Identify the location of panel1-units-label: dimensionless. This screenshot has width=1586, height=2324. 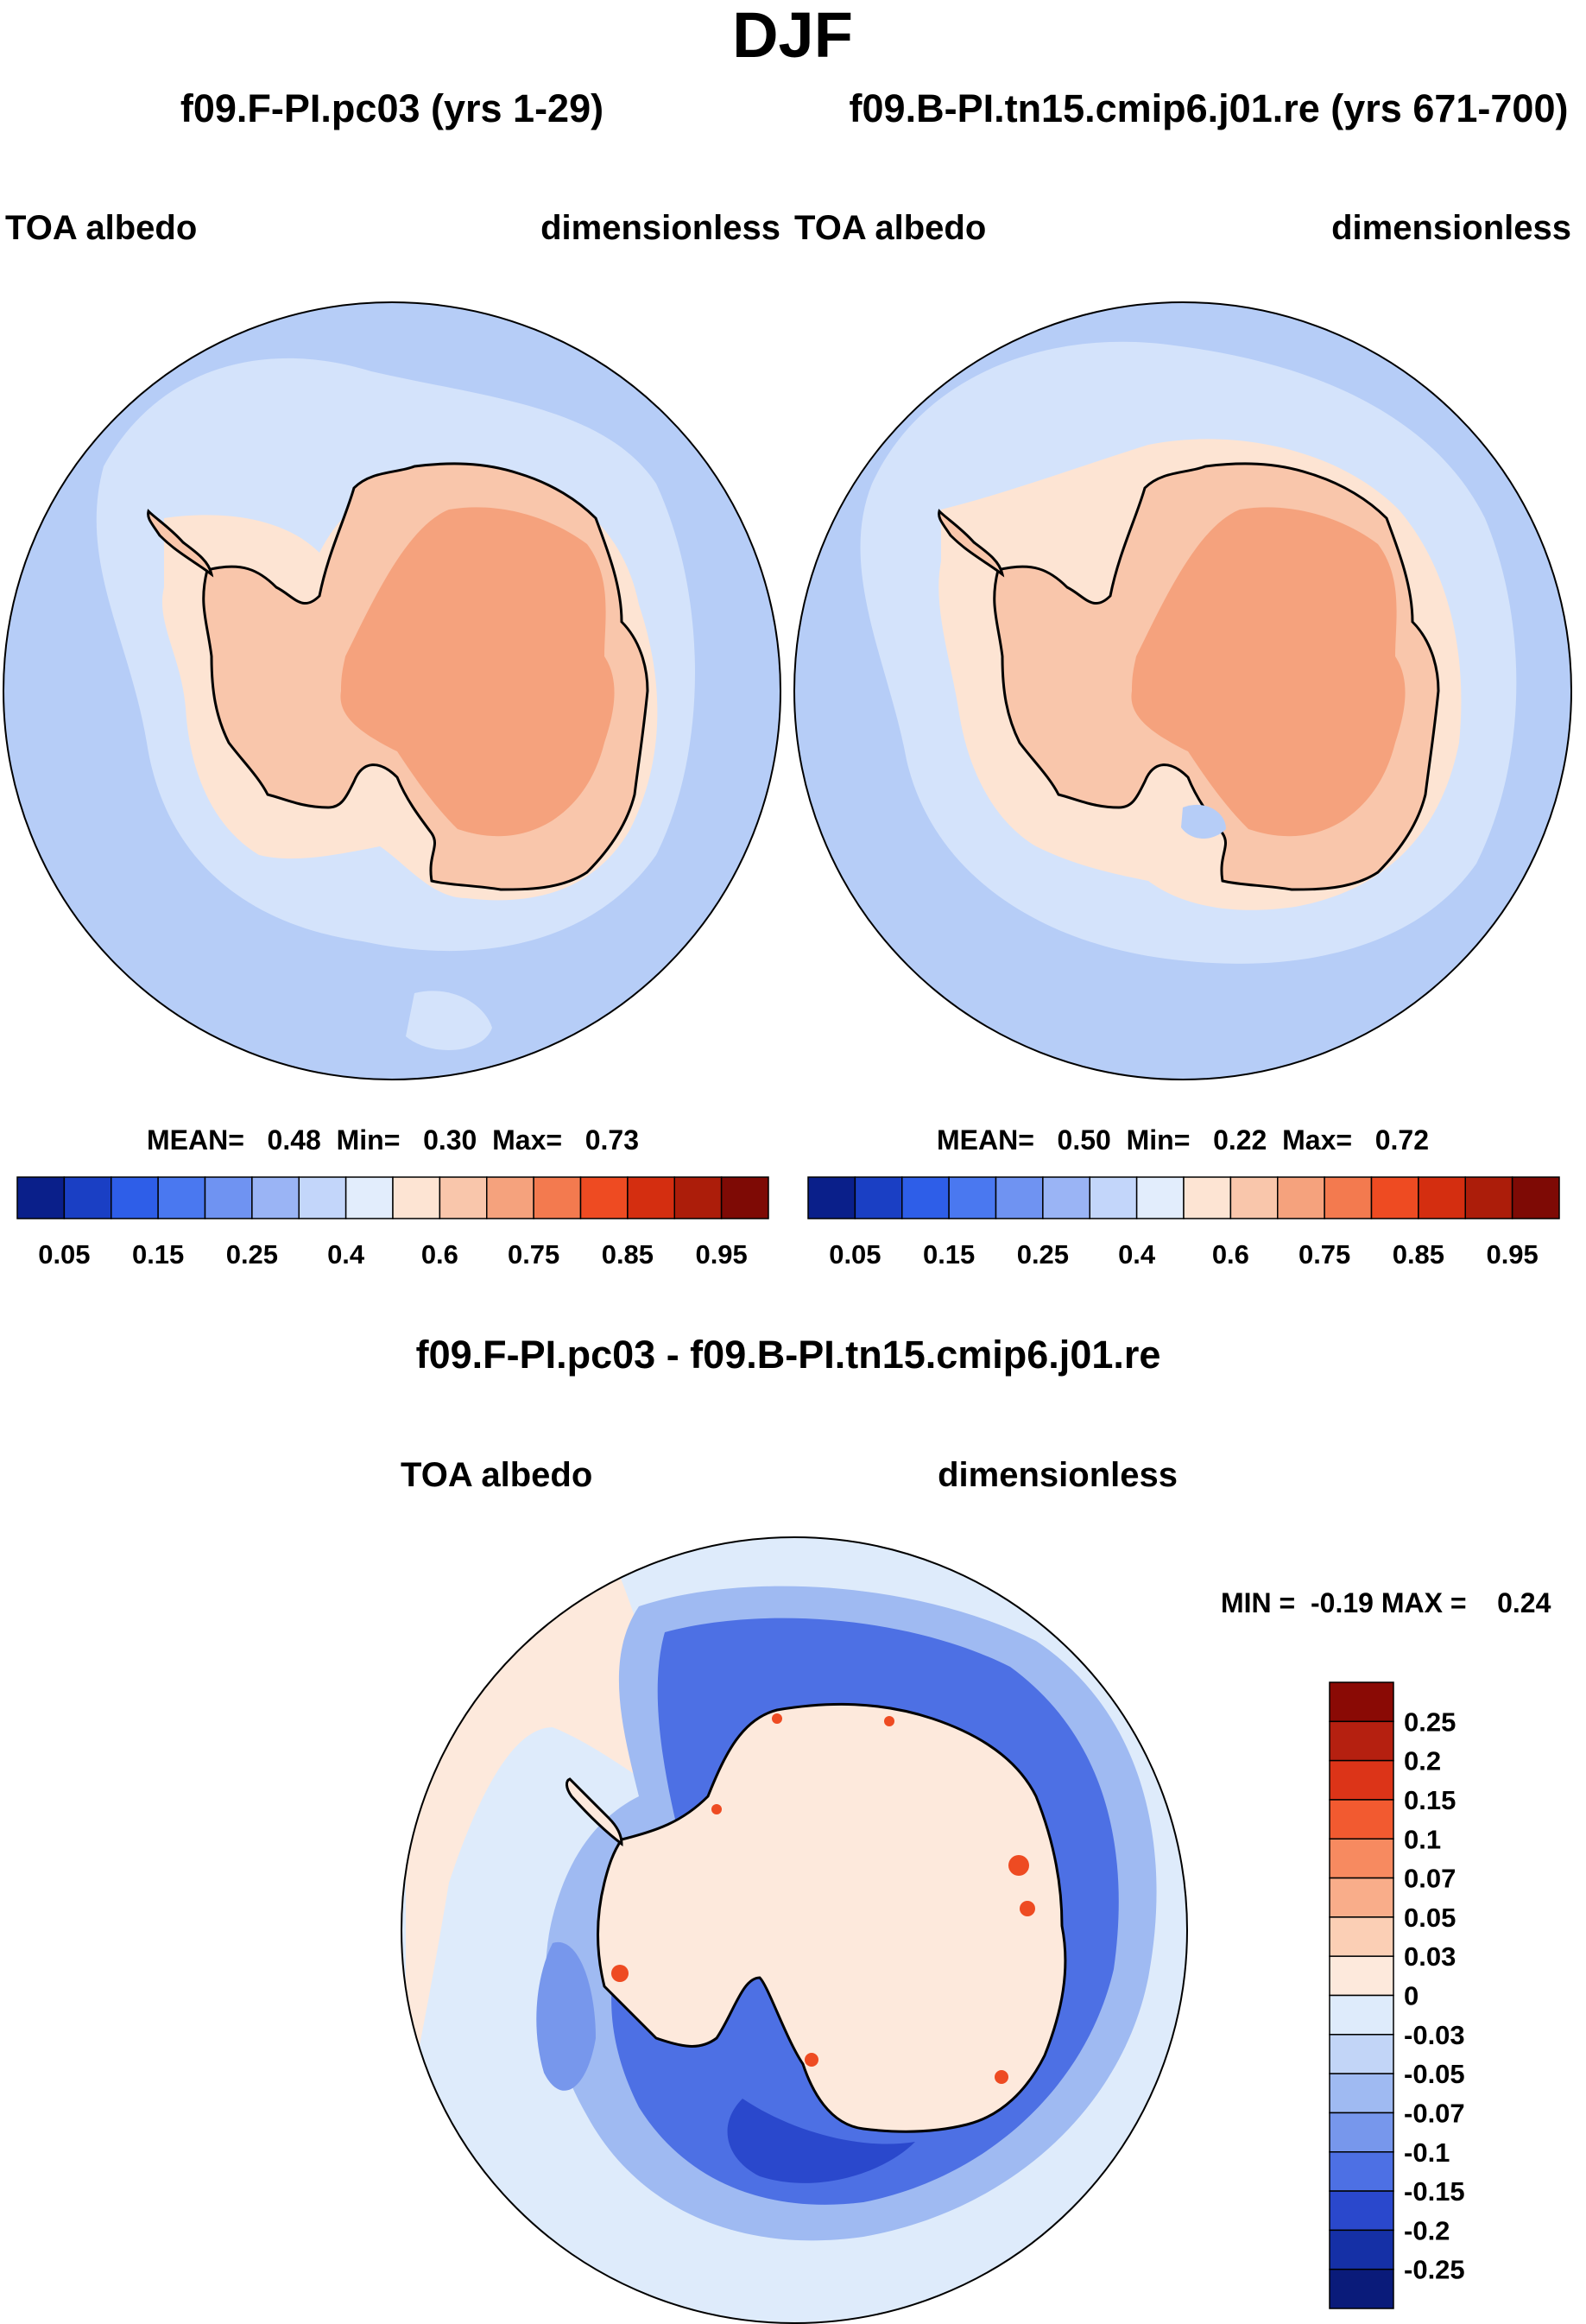
(660, 228).